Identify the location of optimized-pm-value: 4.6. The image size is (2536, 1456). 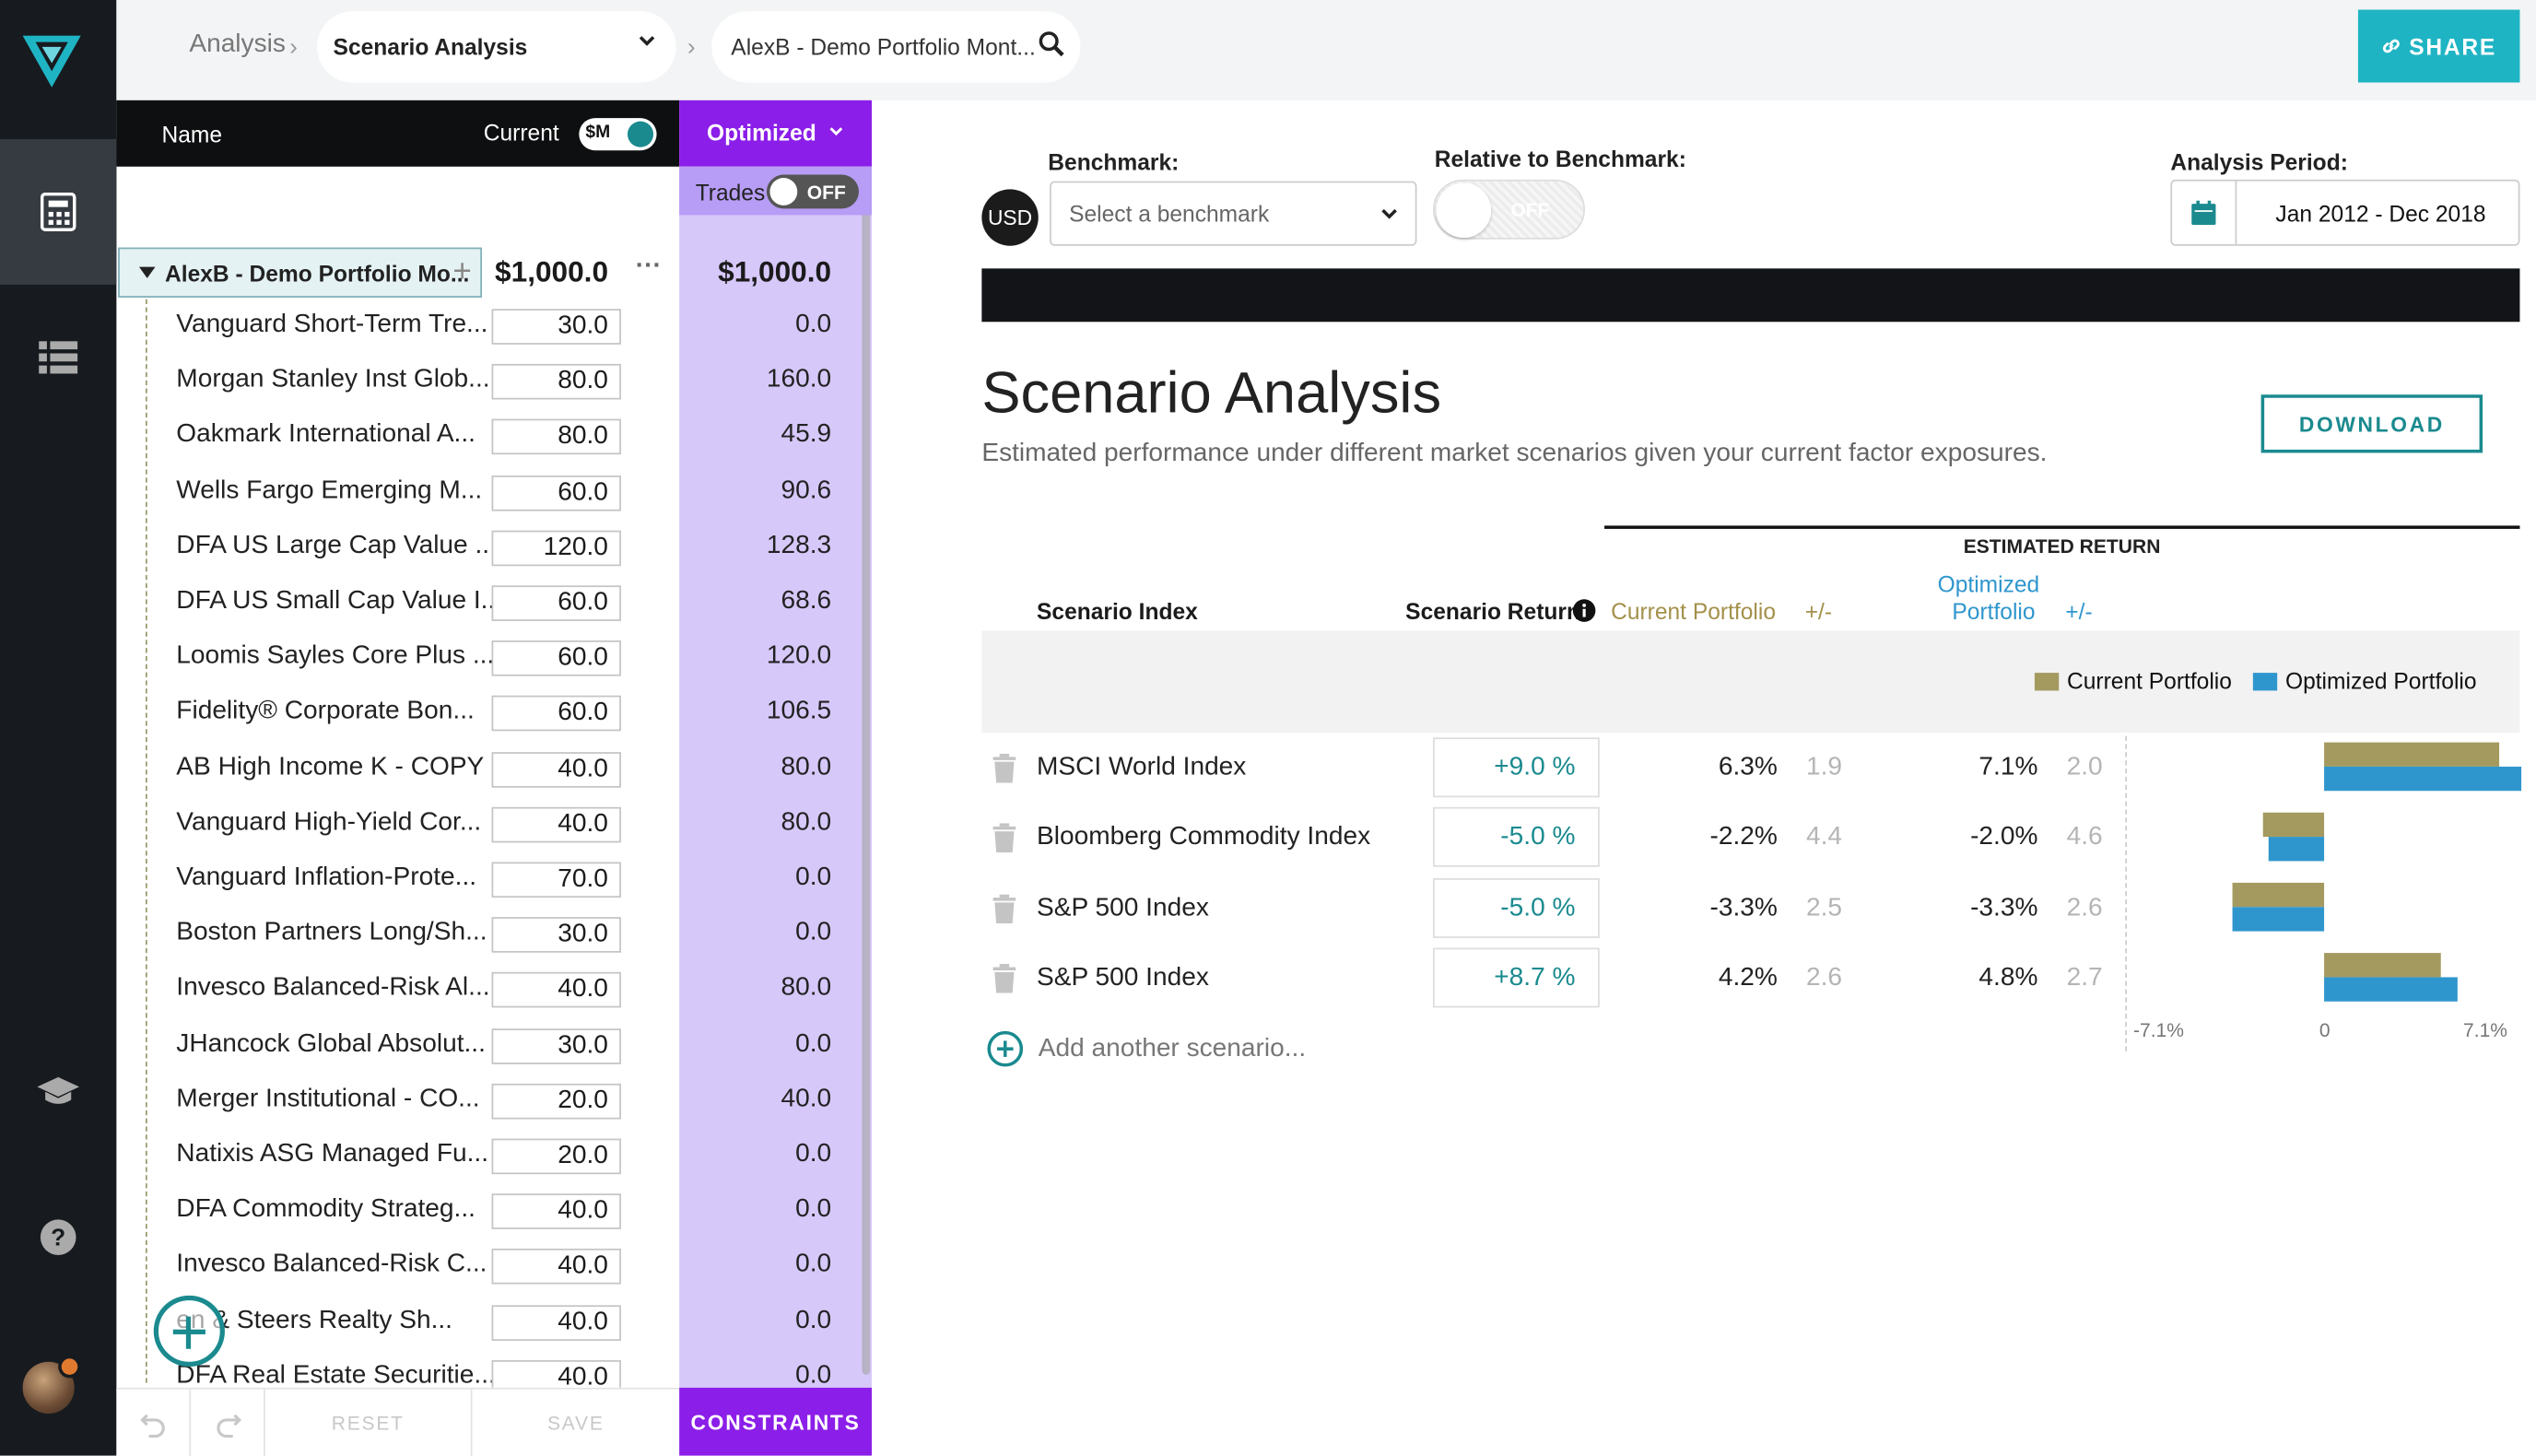
(2084, 837).